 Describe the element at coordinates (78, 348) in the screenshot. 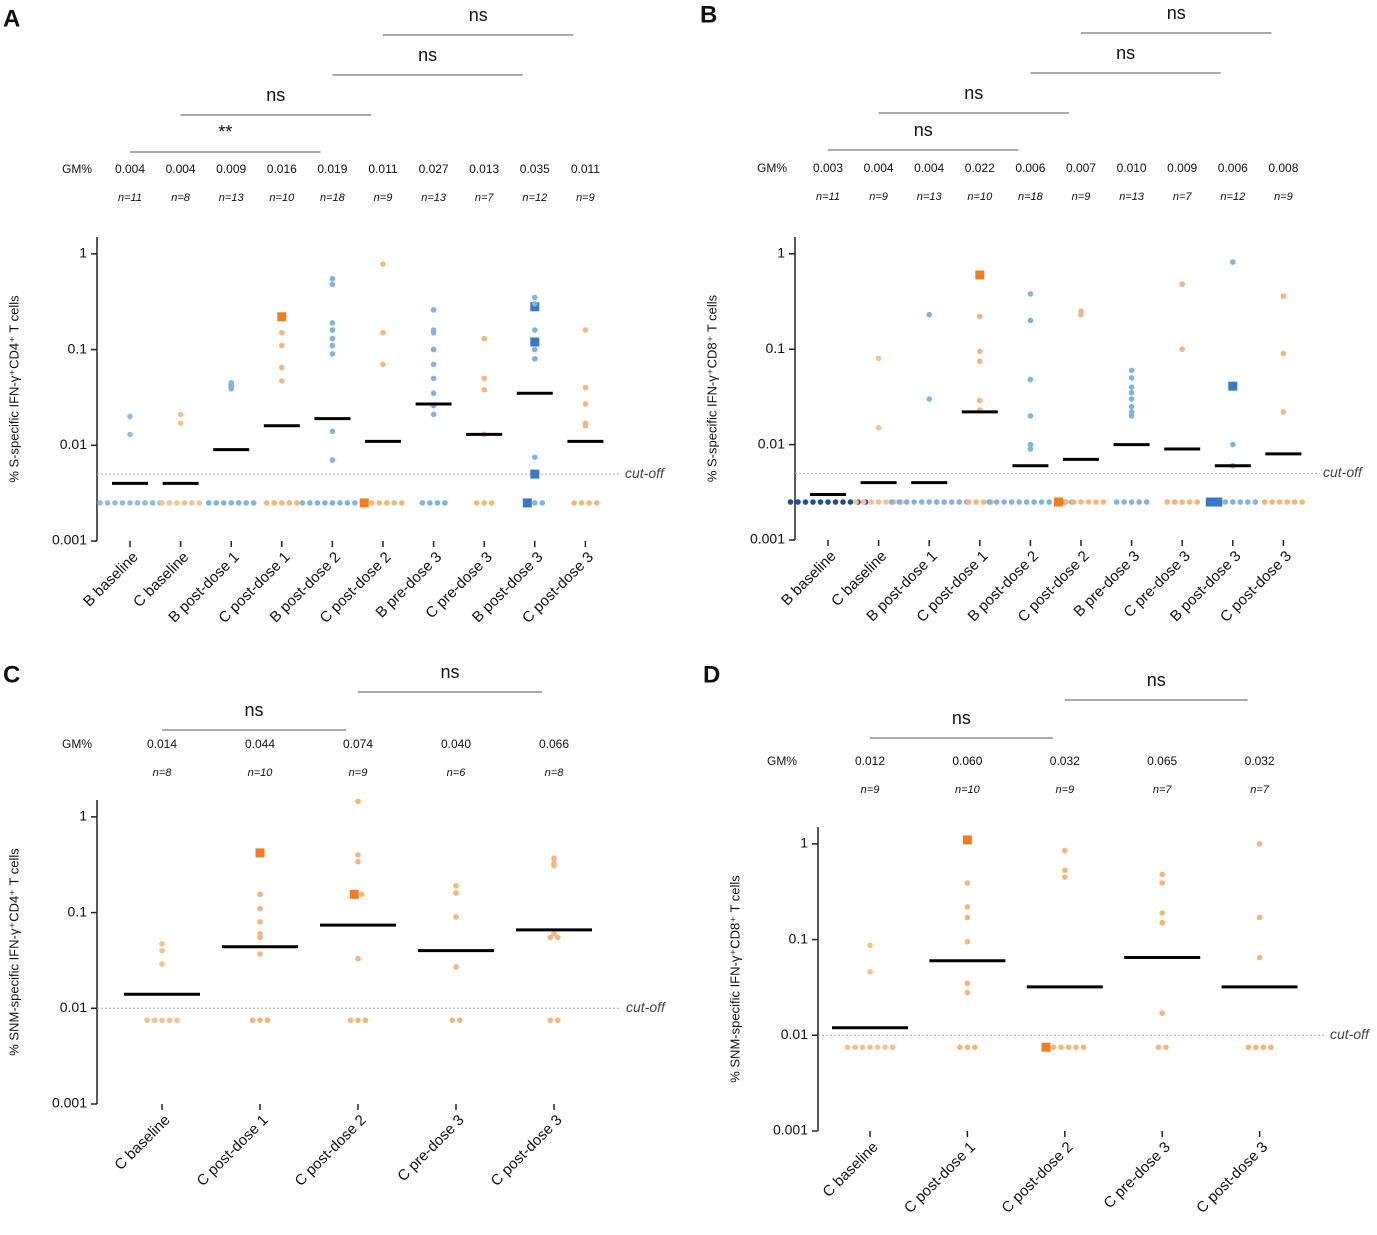

I see `y-tick-label: 0.1` at that location.